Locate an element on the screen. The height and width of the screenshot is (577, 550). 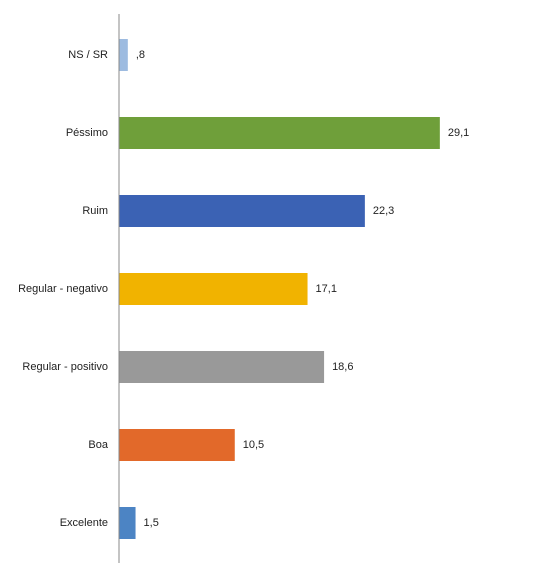
category-label: Regular - negativo is located at coordinates (63, 289).